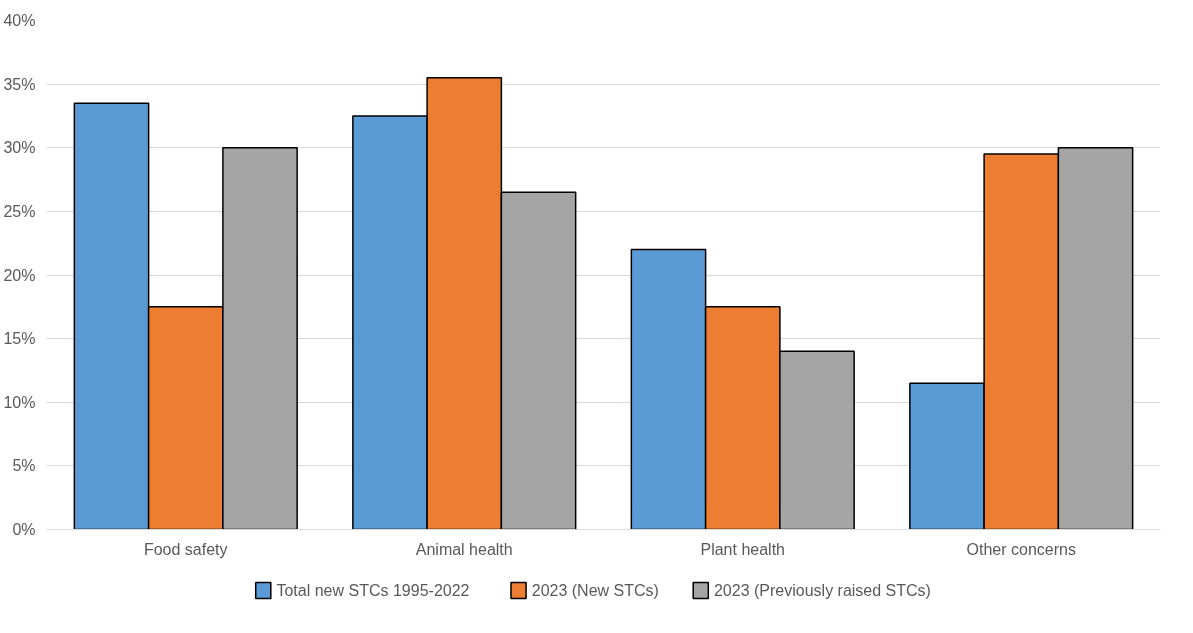  I want to click on legend-label: Total new STCs 1995-2022, so click(373, 590).